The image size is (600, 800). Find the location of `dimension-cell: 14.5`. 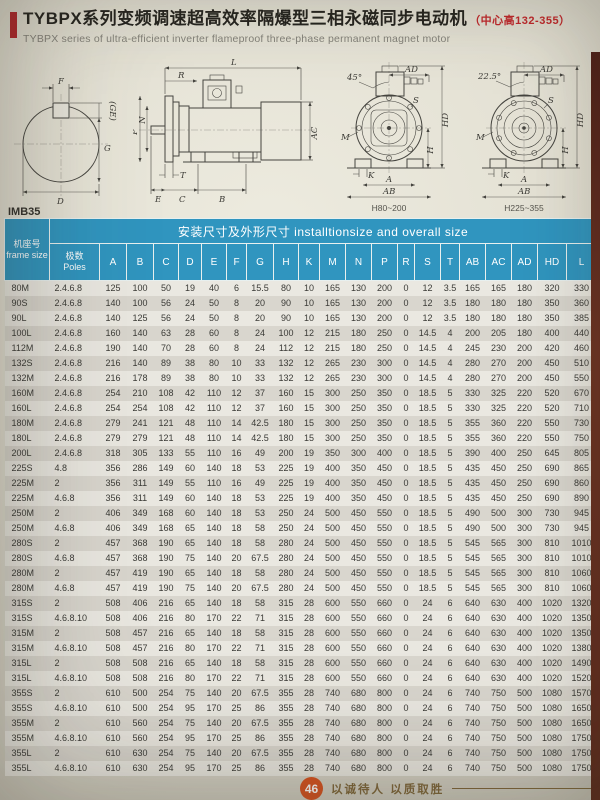

dimension-cell: 14.5 is located at coordinates (427, 348).